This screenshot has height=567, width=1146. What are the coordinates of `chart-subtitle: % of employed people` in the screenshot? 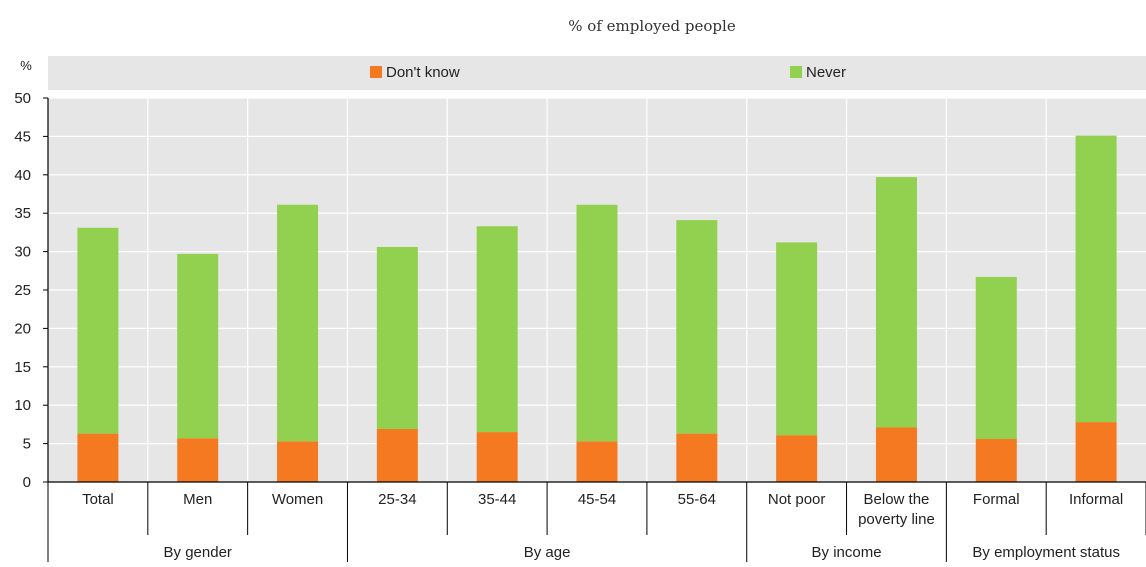 It's located at (652, 26).